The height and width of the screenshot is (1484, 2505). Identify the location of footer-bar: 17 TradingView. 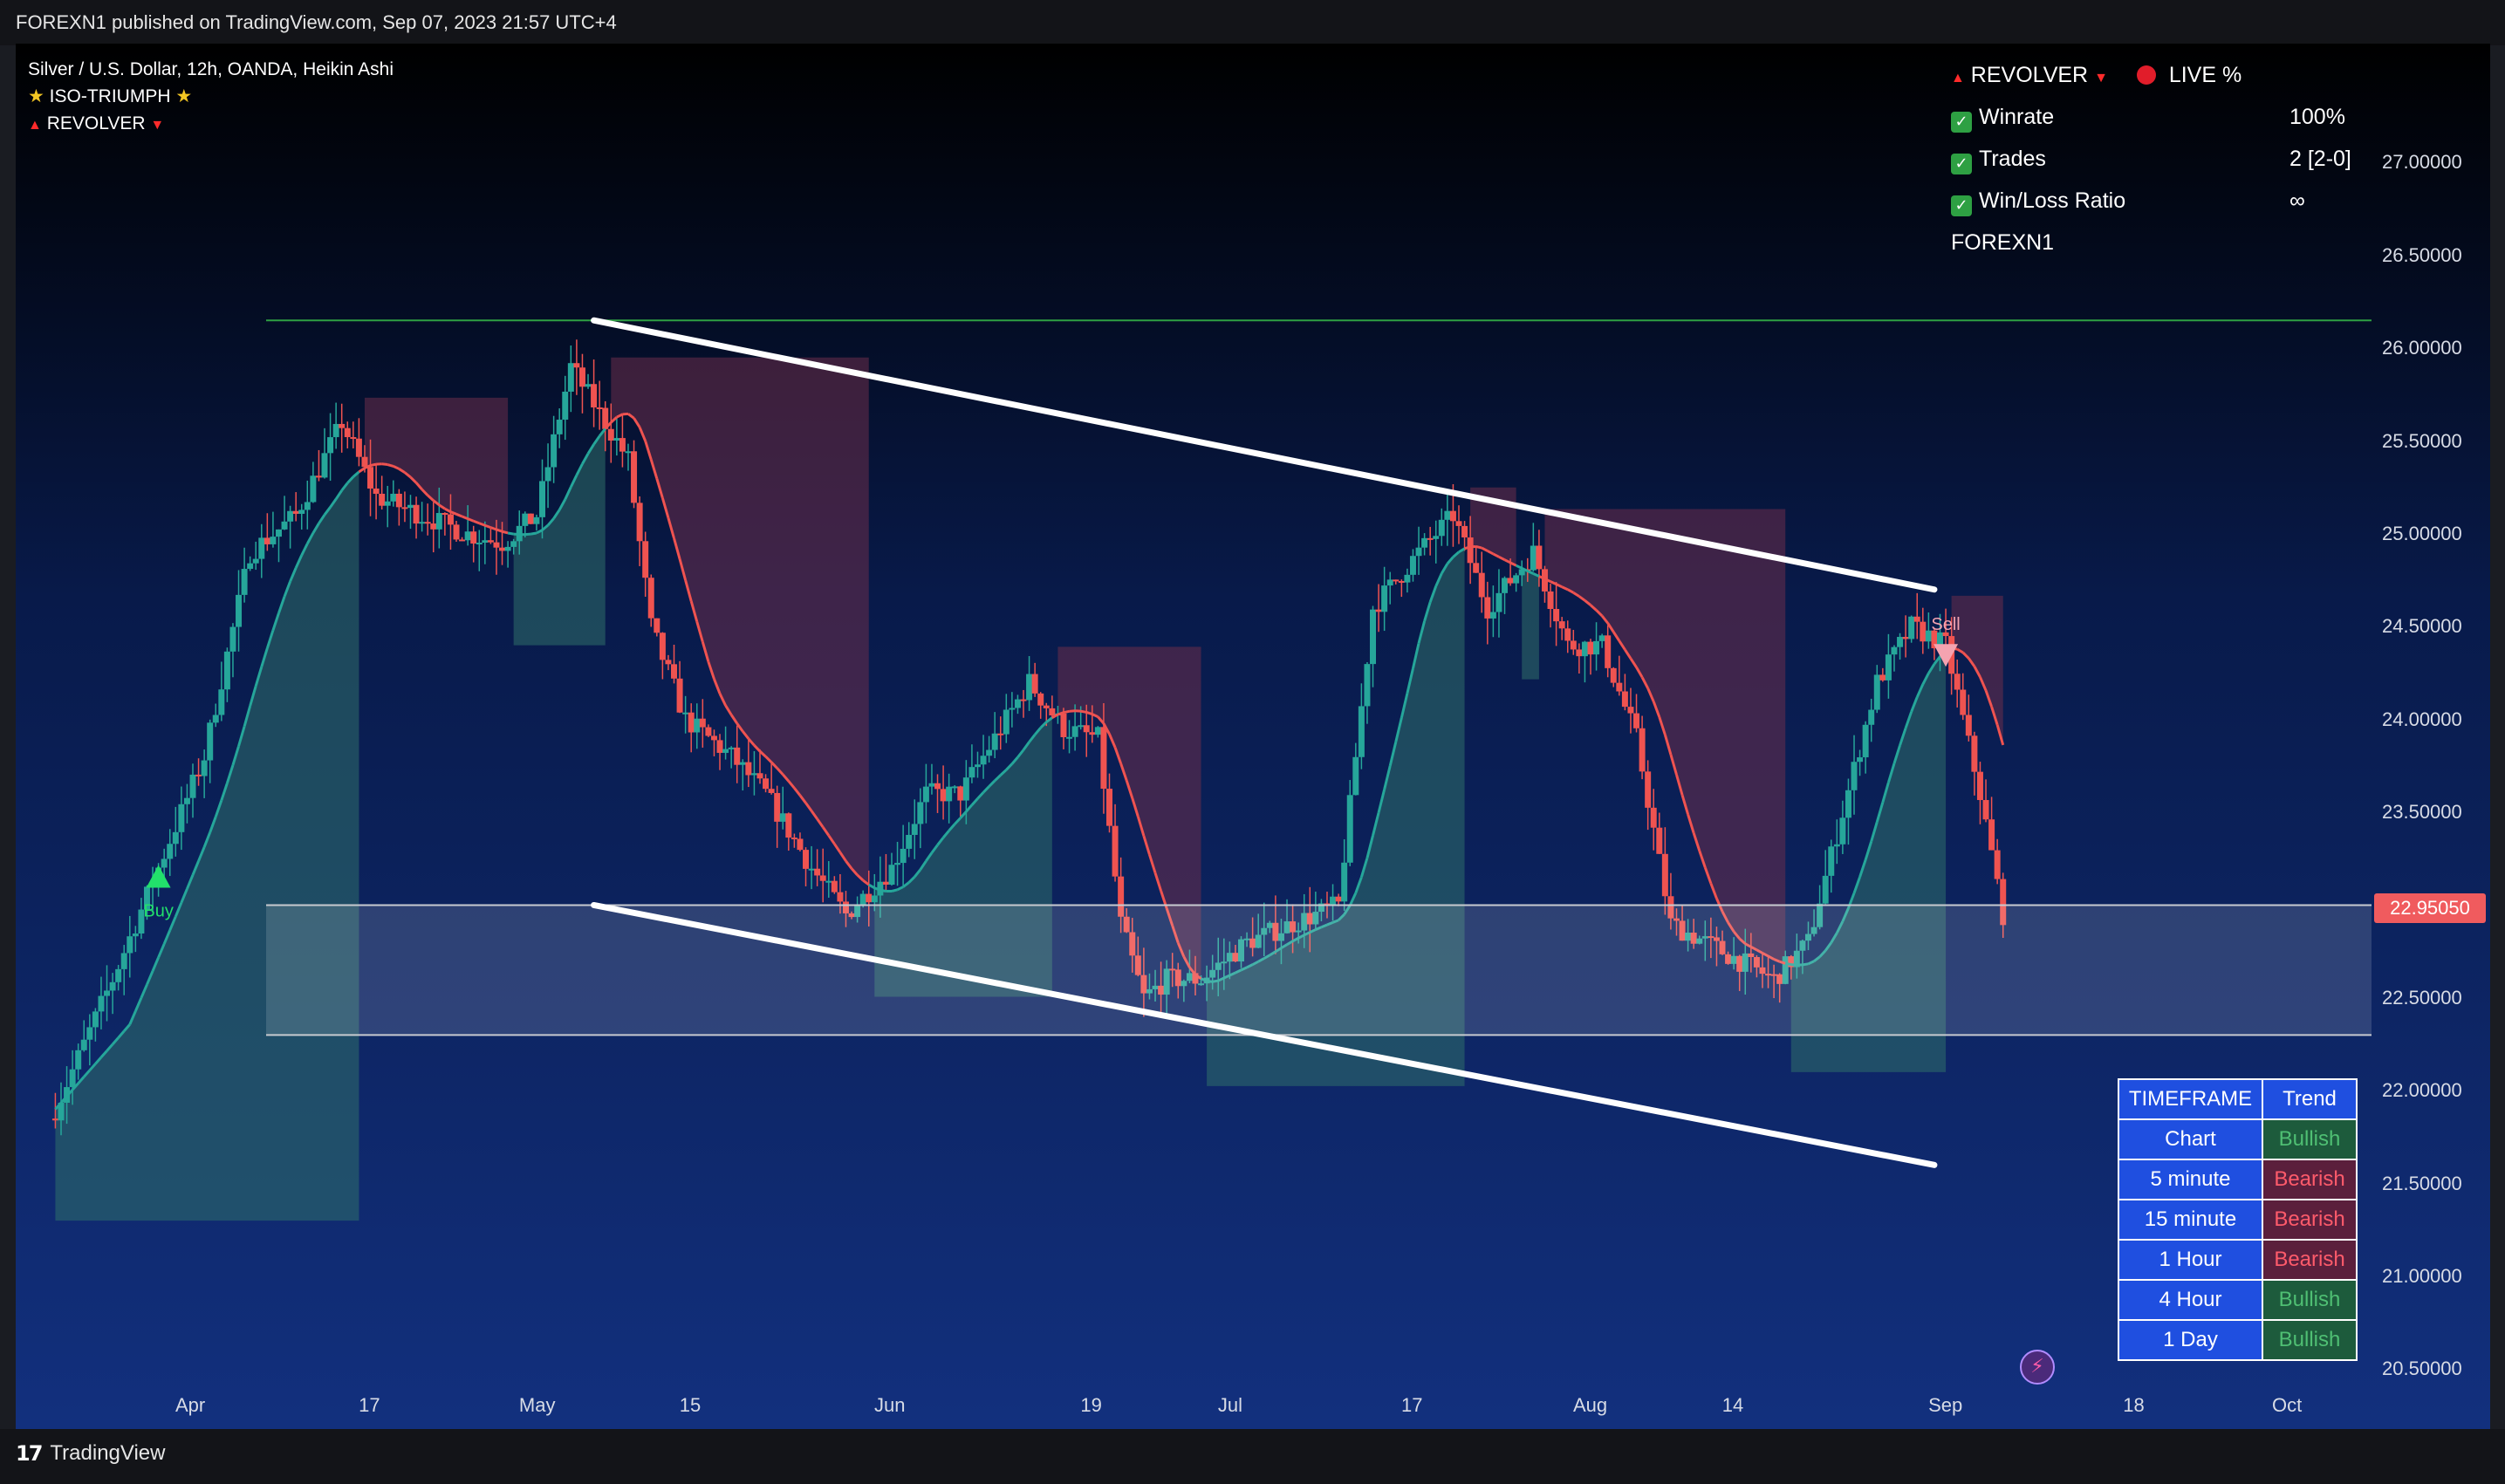
(1252, 1456).